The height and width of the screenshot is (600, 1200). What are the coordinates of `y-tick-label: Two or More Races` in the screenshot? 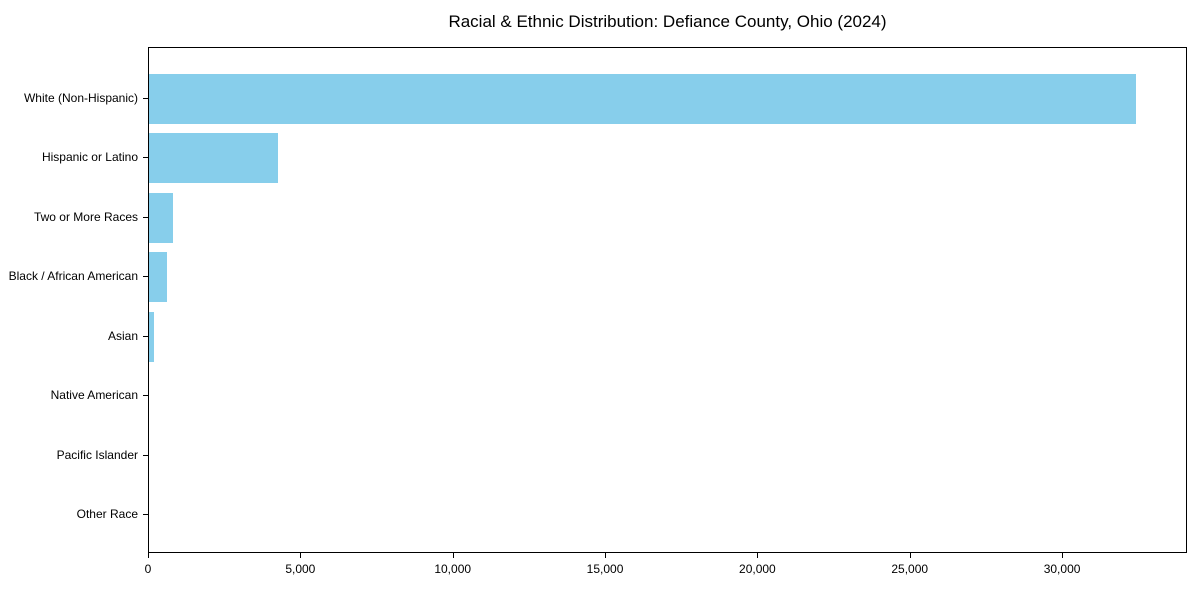 It's located at (85, 216).